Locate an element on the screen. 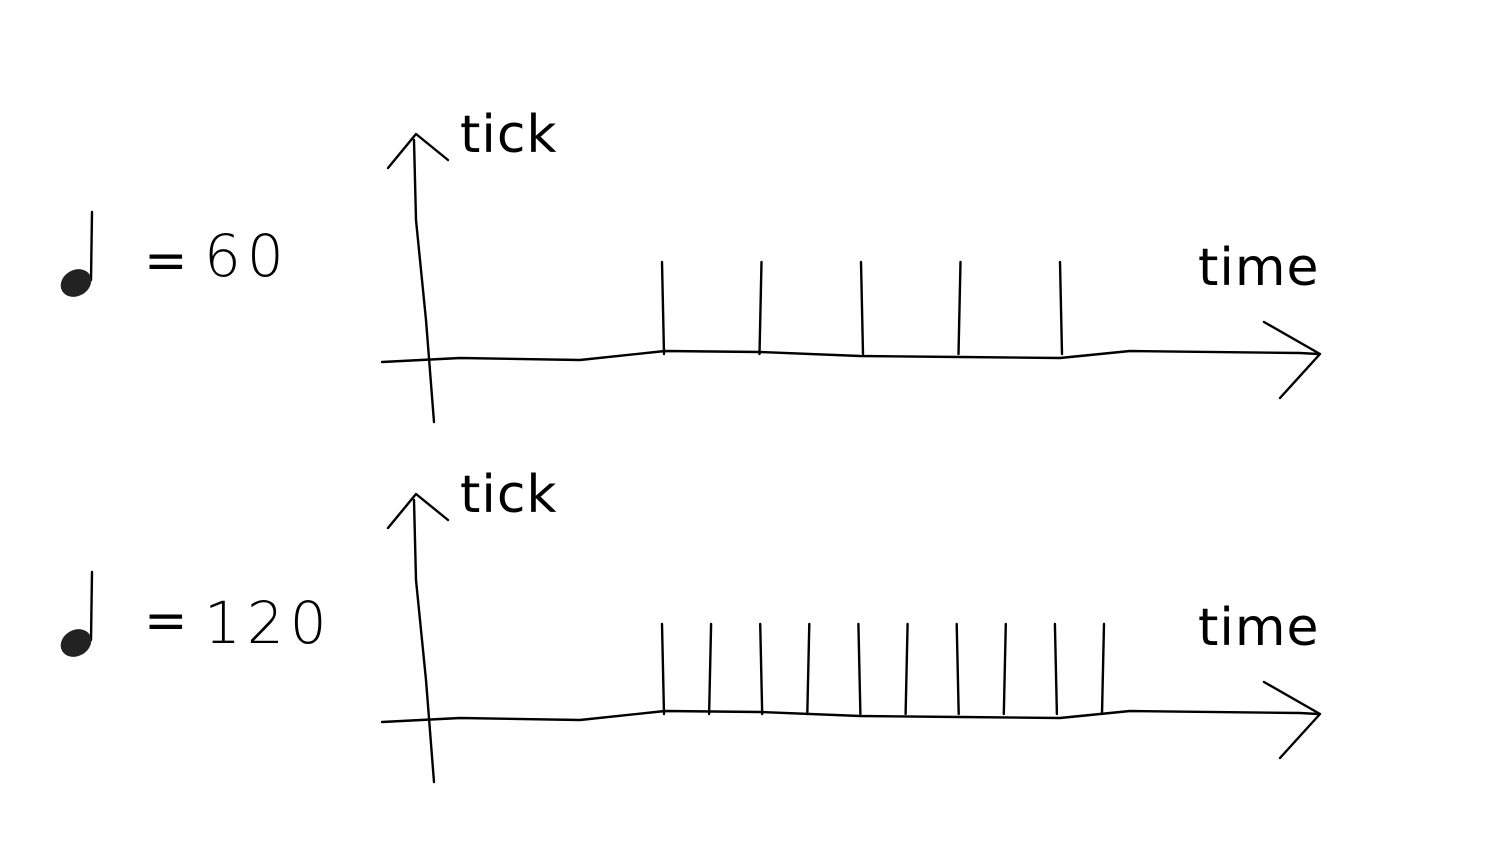 The height and width of the screenshot is (845, 1500). tempo-value: 120 is located at coordinates (268, 623).